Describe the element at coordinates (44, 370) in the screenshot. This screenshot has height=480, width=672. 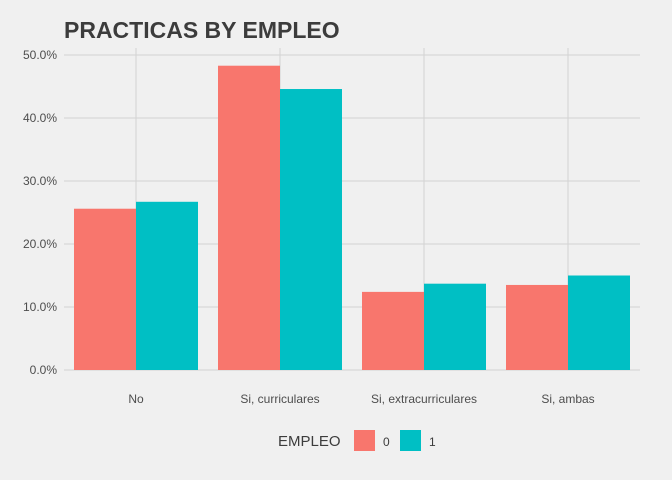
I see `y-tick-label: 0.0%` at that location.